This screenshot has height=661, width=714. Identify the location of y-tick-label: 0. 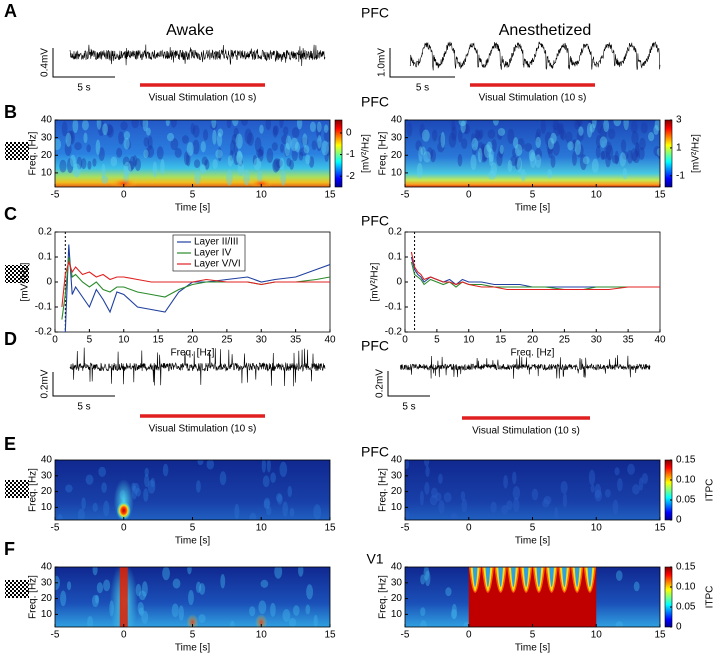
(49, 282).